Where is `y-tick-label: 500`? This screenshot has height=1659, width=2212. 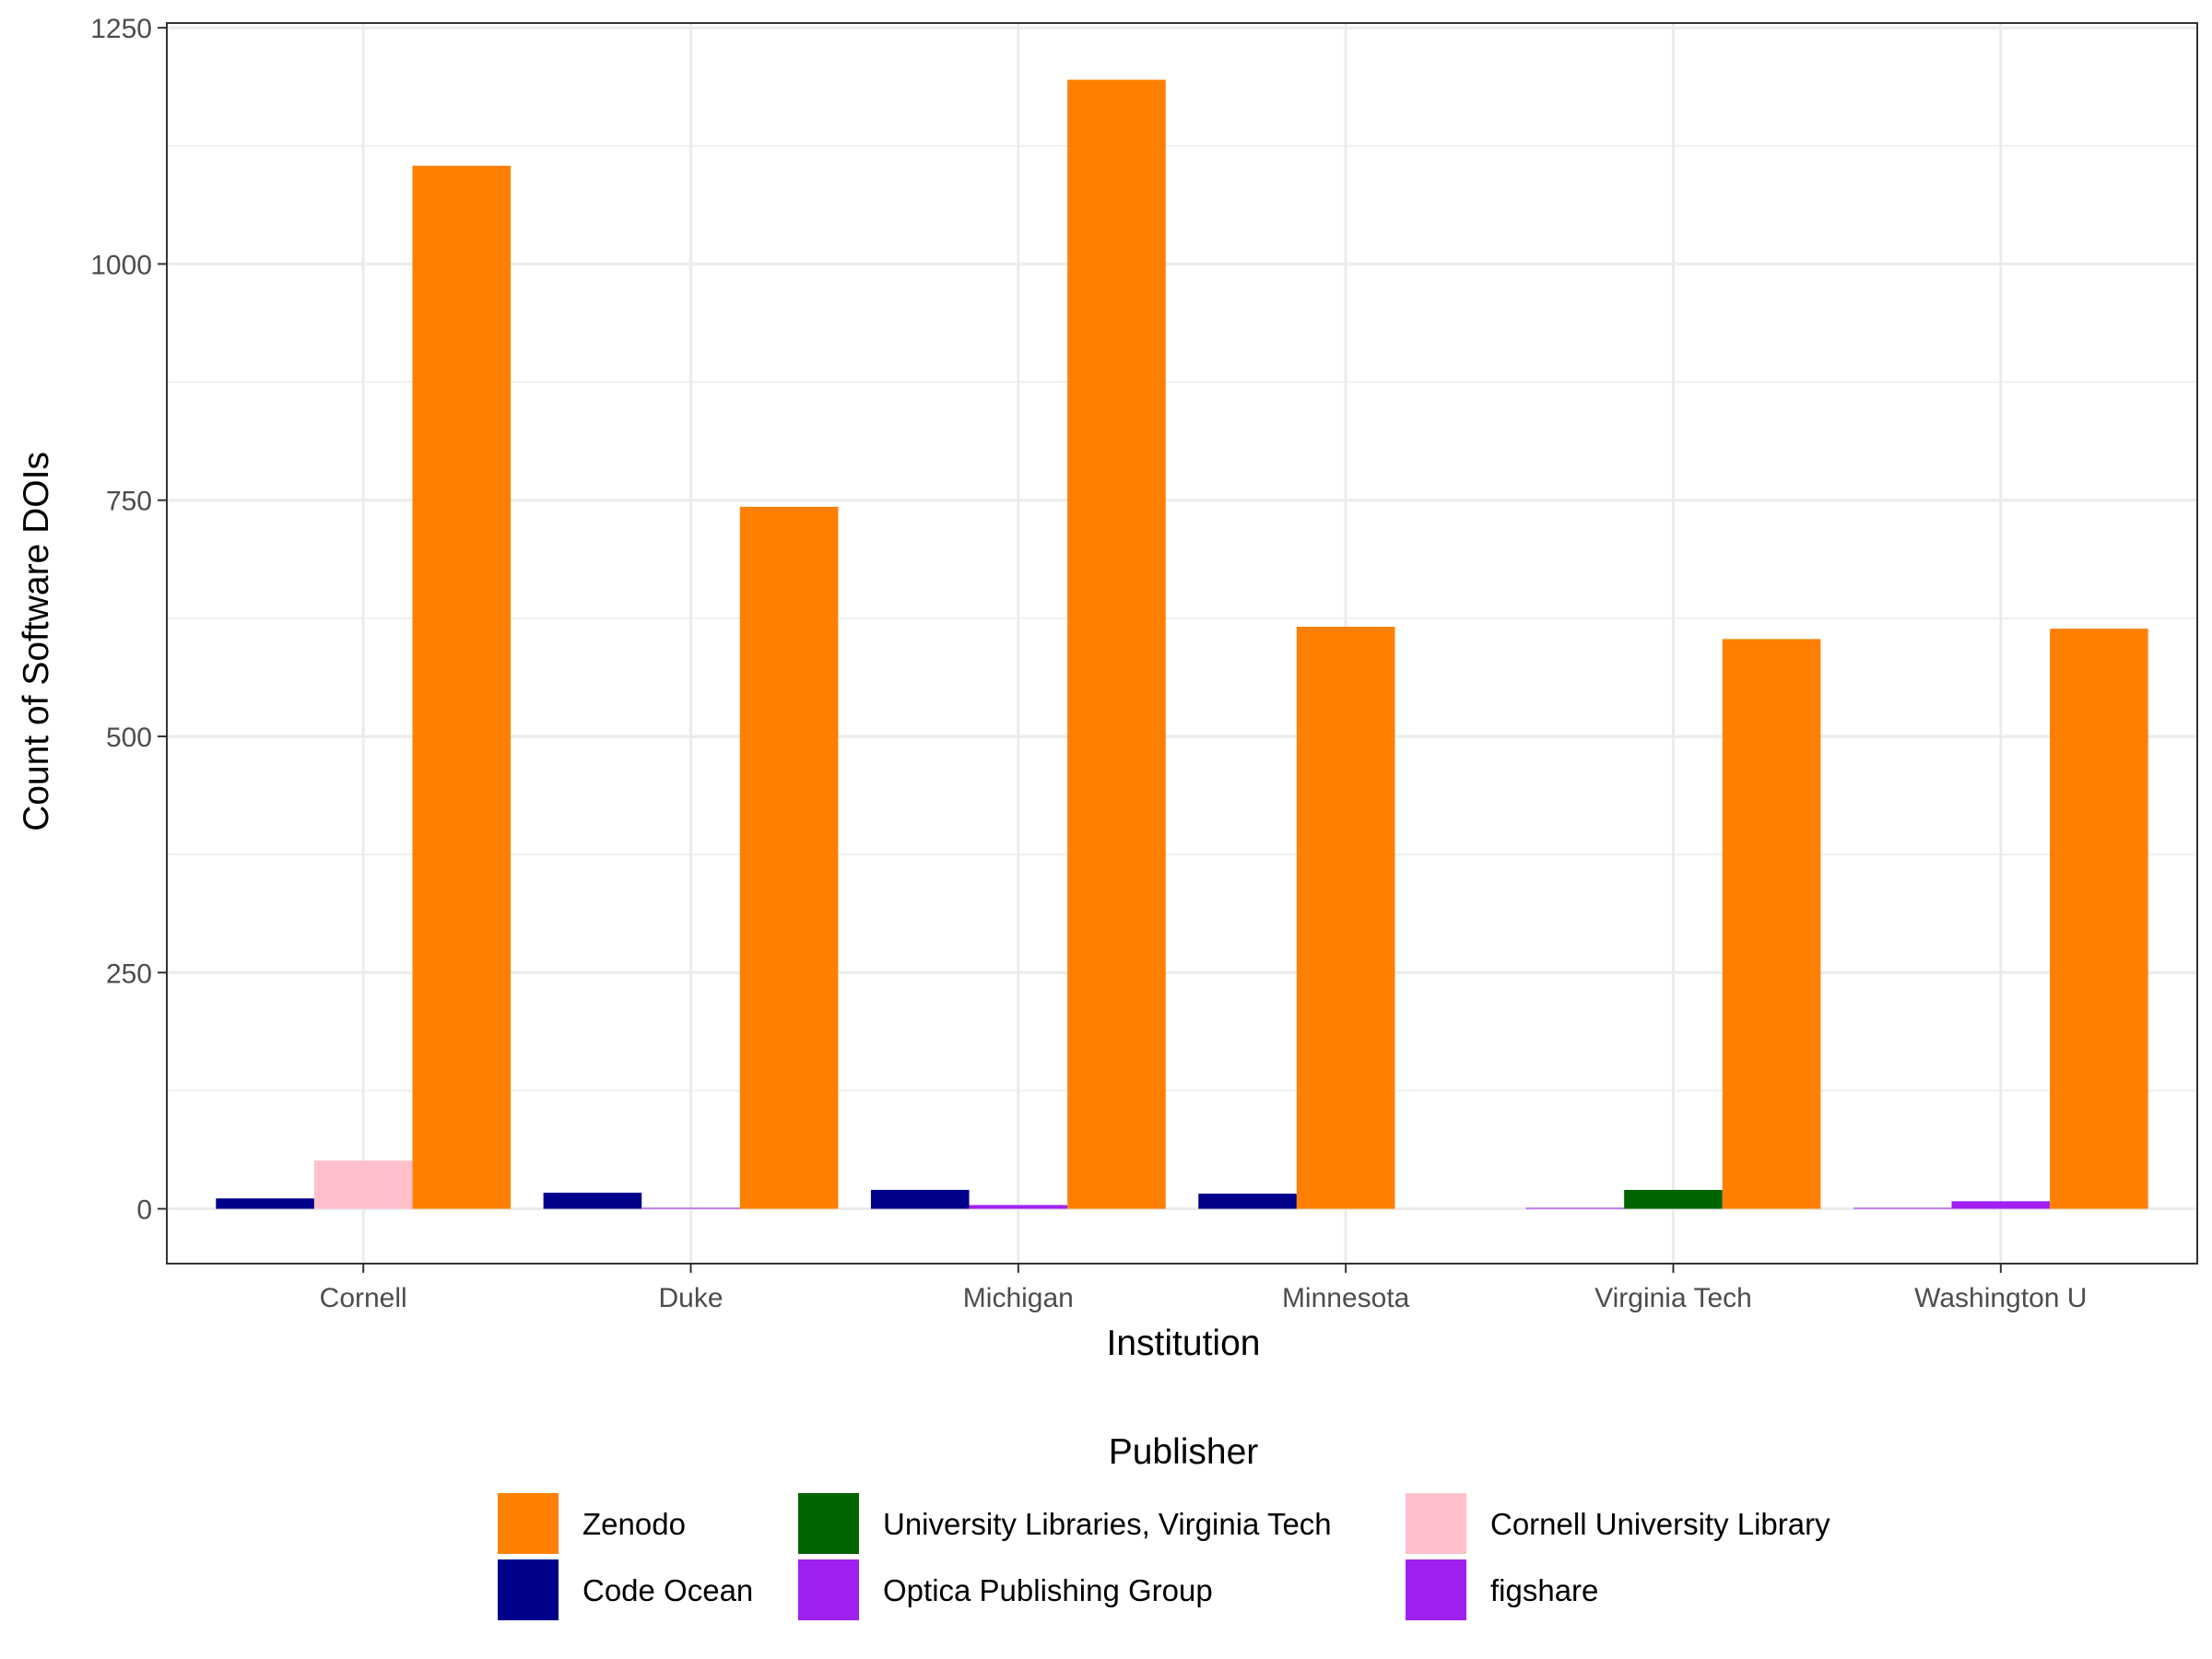
y-tick-label: 500 is located at coordinates (129, 738).